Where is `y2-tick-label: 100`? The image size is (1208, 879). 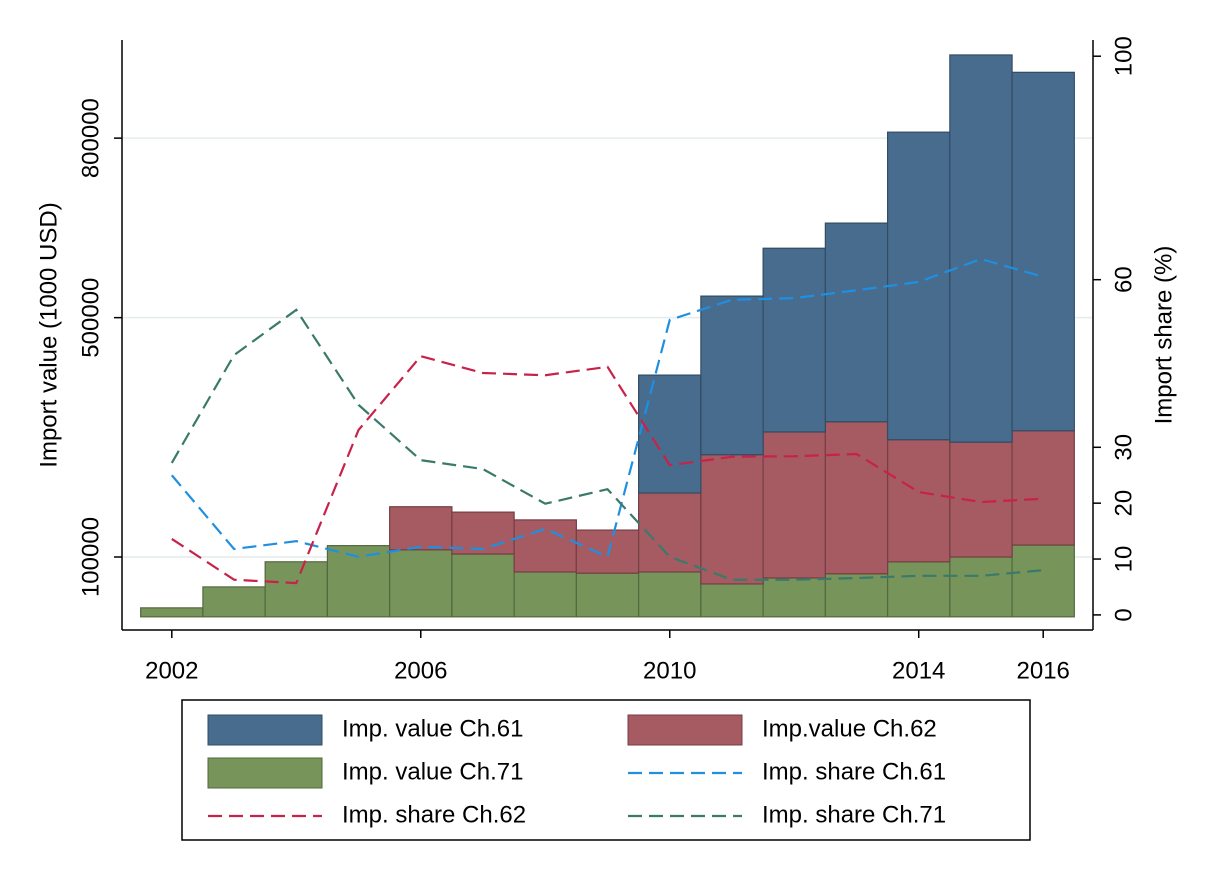
y2-tick-label: 100 is located at coordinates (1123, 56).